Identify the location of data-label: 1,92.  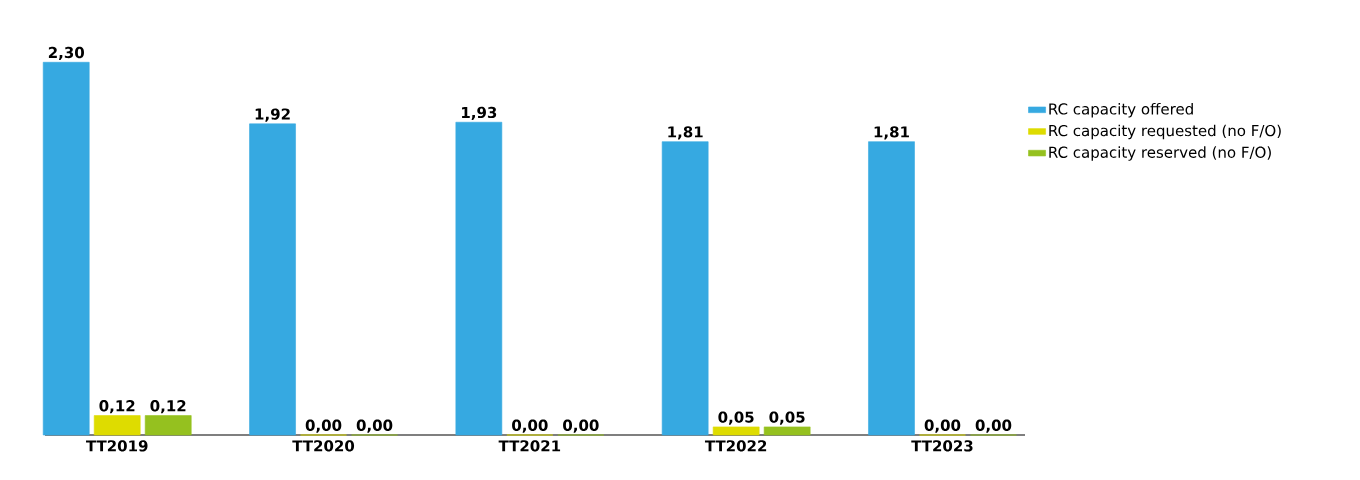
(272, 115).